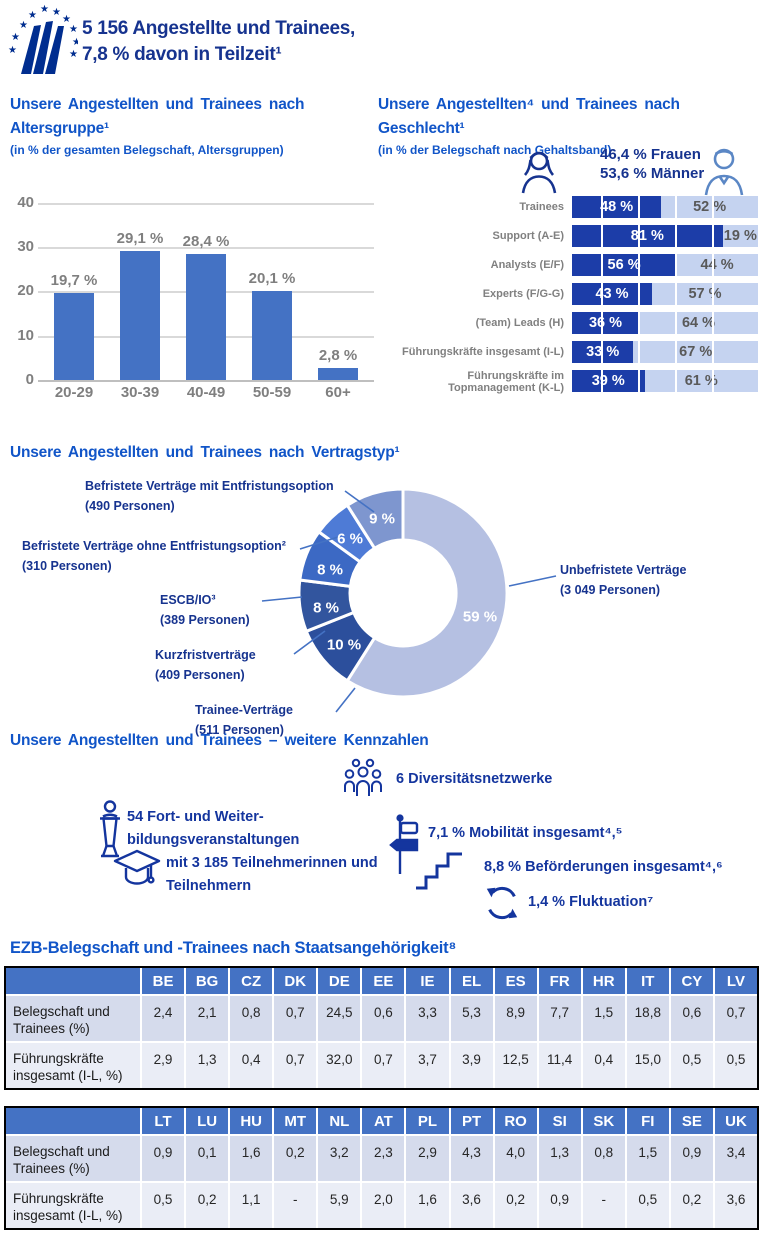 This screenshot has width=759, height=1243. Describe the element at coordinates (691, 981) in the screenshot. I see `table-header-cell: CY` at that location.